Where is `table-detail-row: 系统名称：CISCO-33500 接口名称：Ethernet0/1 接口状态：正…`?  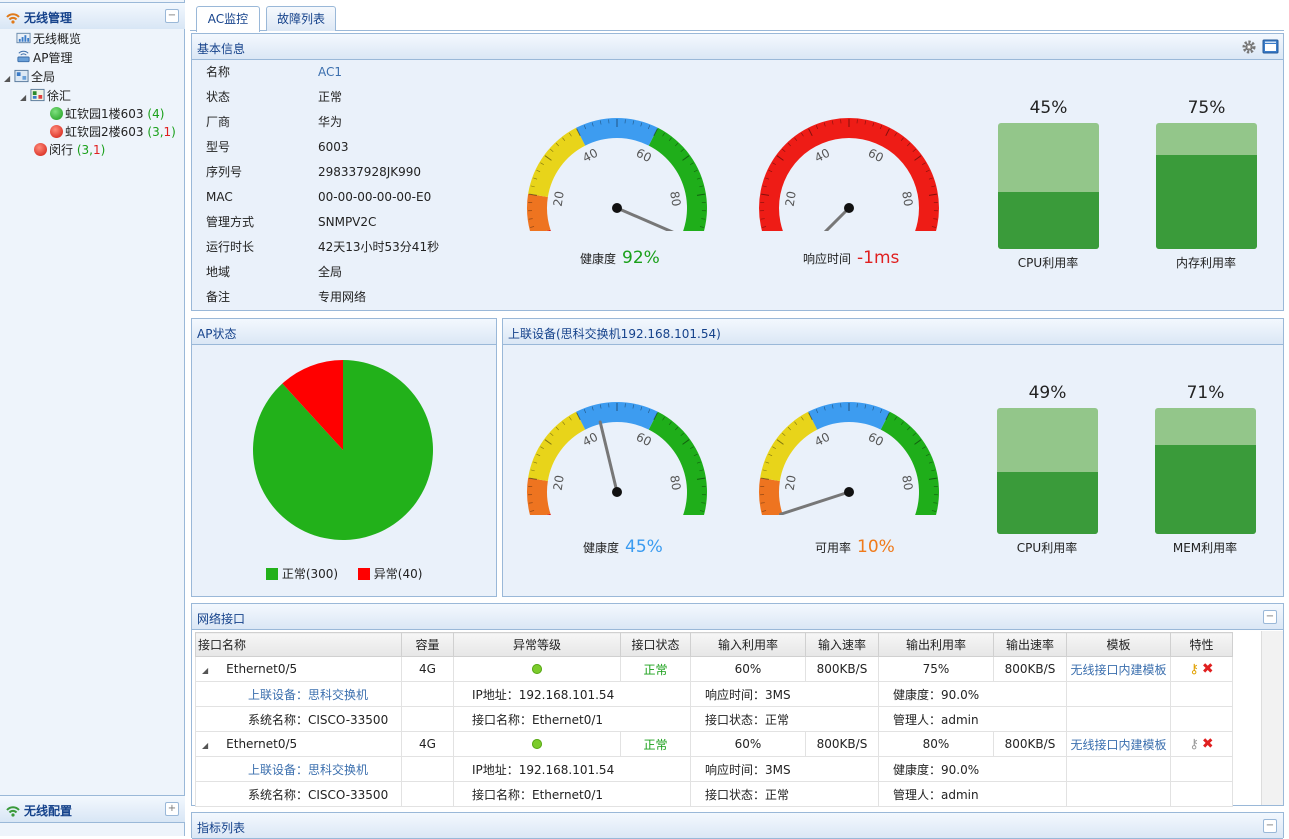
table-detail-row: 系统名称：CISCO-33500 接口名称：Ethernet0/1 接口状态：正… is located at coordinates (714, 719).